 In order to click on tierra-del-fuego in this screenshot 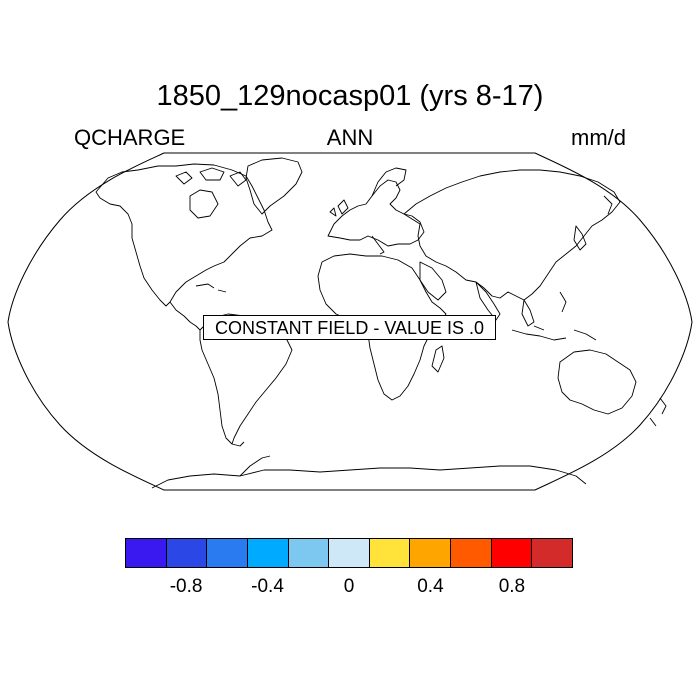, I will do `click(238, 444)`.